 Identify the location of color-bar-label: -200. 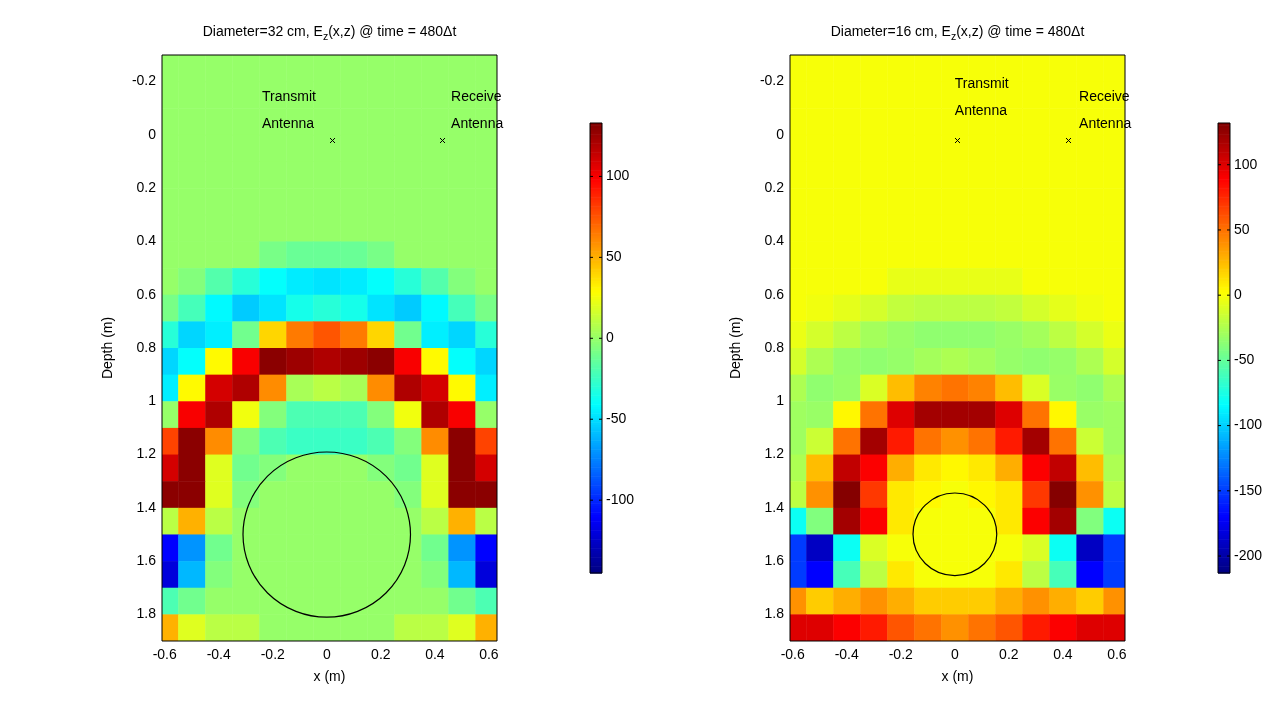
(1248, 554).